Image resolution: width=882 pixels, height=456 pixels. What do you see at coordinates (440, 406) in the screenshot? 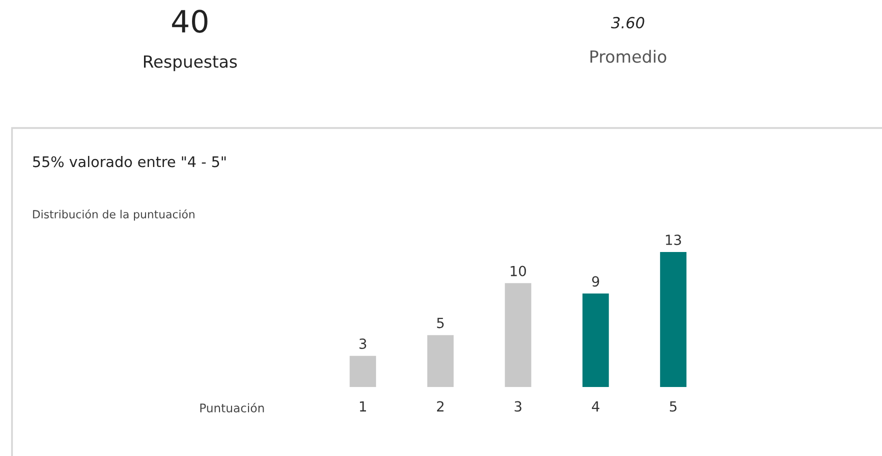
I see `x-tick-label: 2` at bounding box center [440, 406].